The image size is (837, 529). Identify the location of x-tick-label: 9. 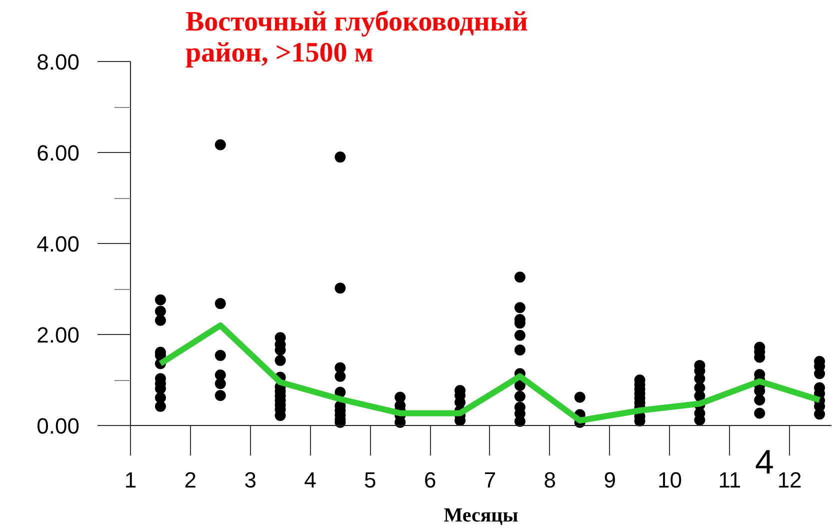
(610, 480).